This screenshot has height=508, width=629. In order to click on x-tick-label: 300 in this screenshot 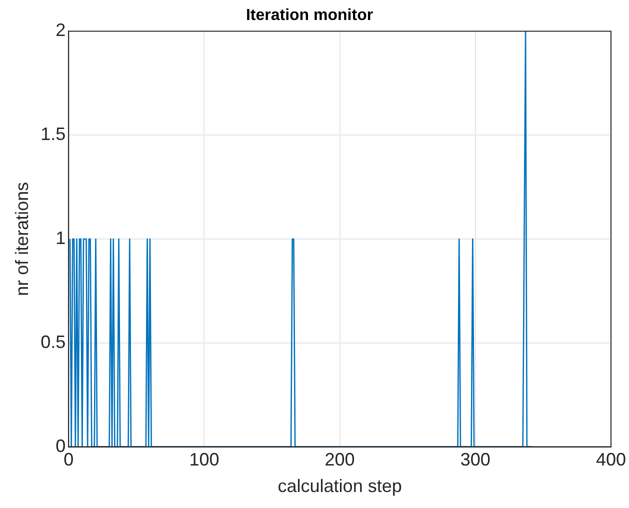, I will do `click(475, 460)`.